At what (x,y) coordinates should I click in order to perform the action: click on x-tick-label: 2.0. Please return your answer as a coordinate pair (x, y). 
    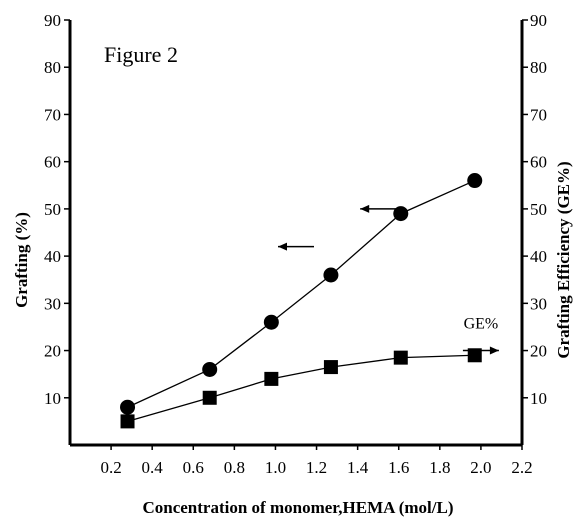
    Looking at the image, I should click on (480, 467).